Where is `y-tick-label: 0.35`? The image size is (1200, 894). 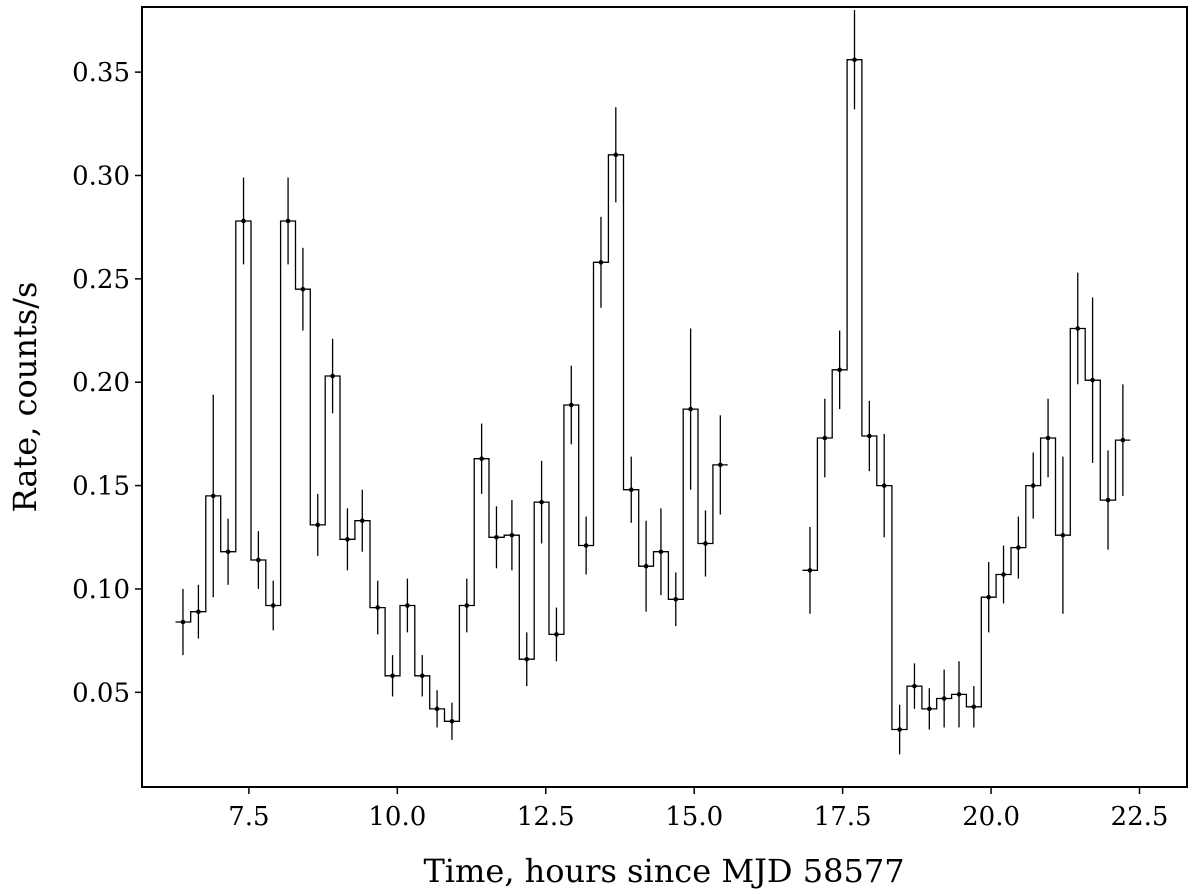
y-tick-label: 0.35 is located at coordinates (101, 73).